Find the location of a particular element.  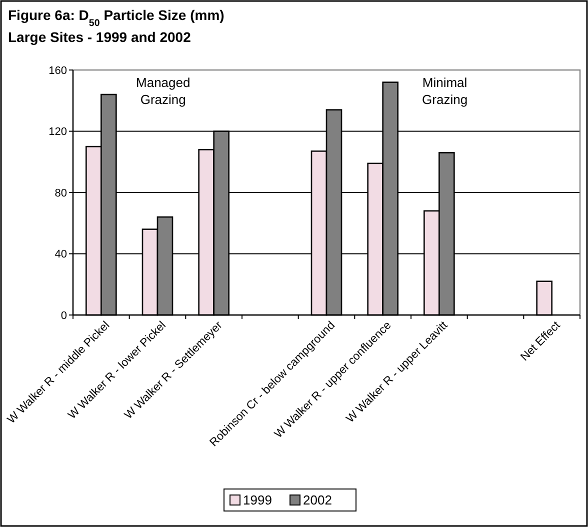

legend-label: 1999 is located at coordinates (257, 500).